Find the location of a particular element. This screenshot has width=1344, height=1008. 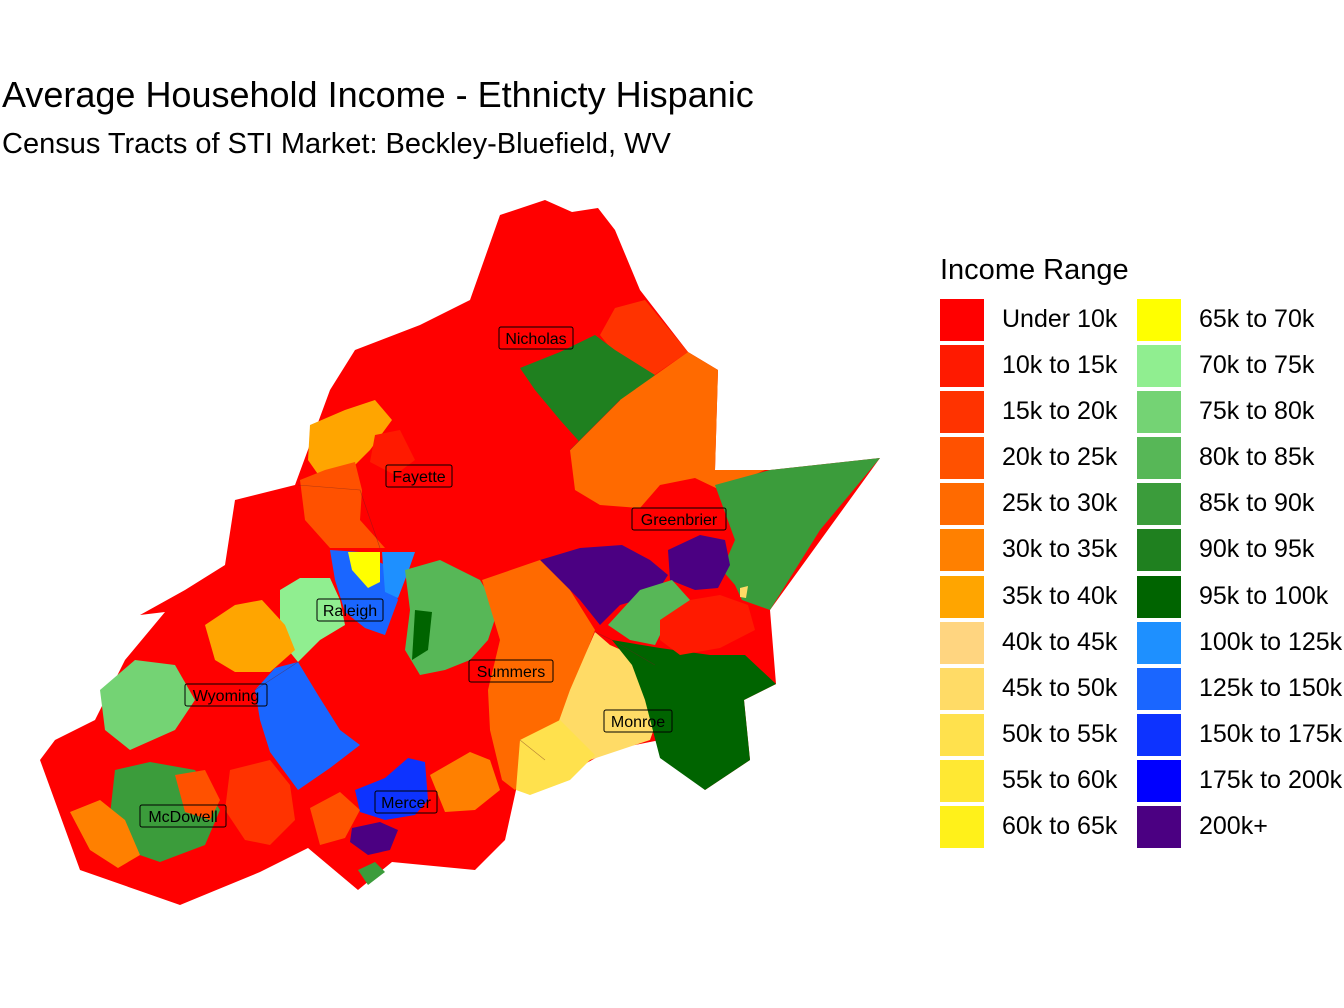

svg-text: Mercer is located at coordinates (406, 803).